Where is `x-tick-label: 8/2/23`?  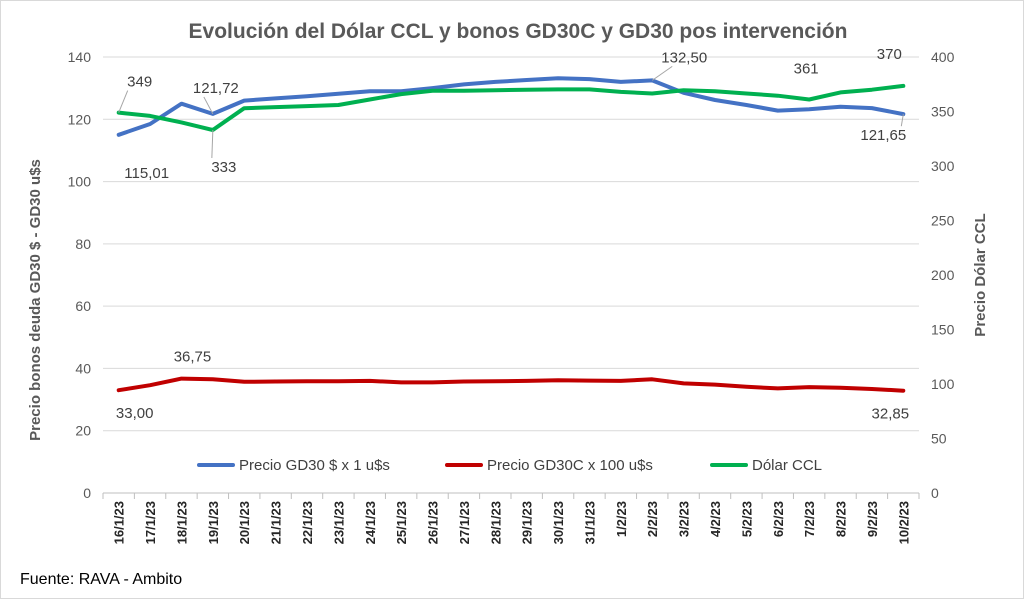
x-tick-label: 8/2/23 is located at coordinates (841, 519).